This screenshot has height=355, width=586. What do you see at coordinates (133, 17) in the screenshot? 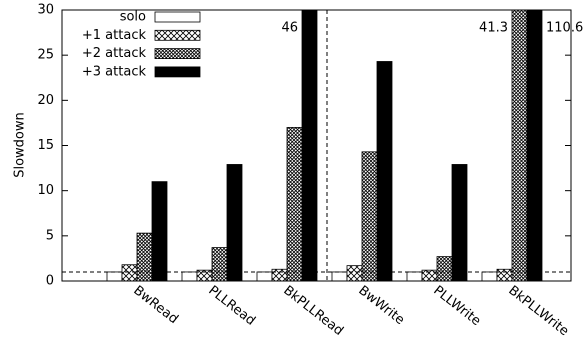
I see `legend-label: solo` at bounding box center [133, 17].